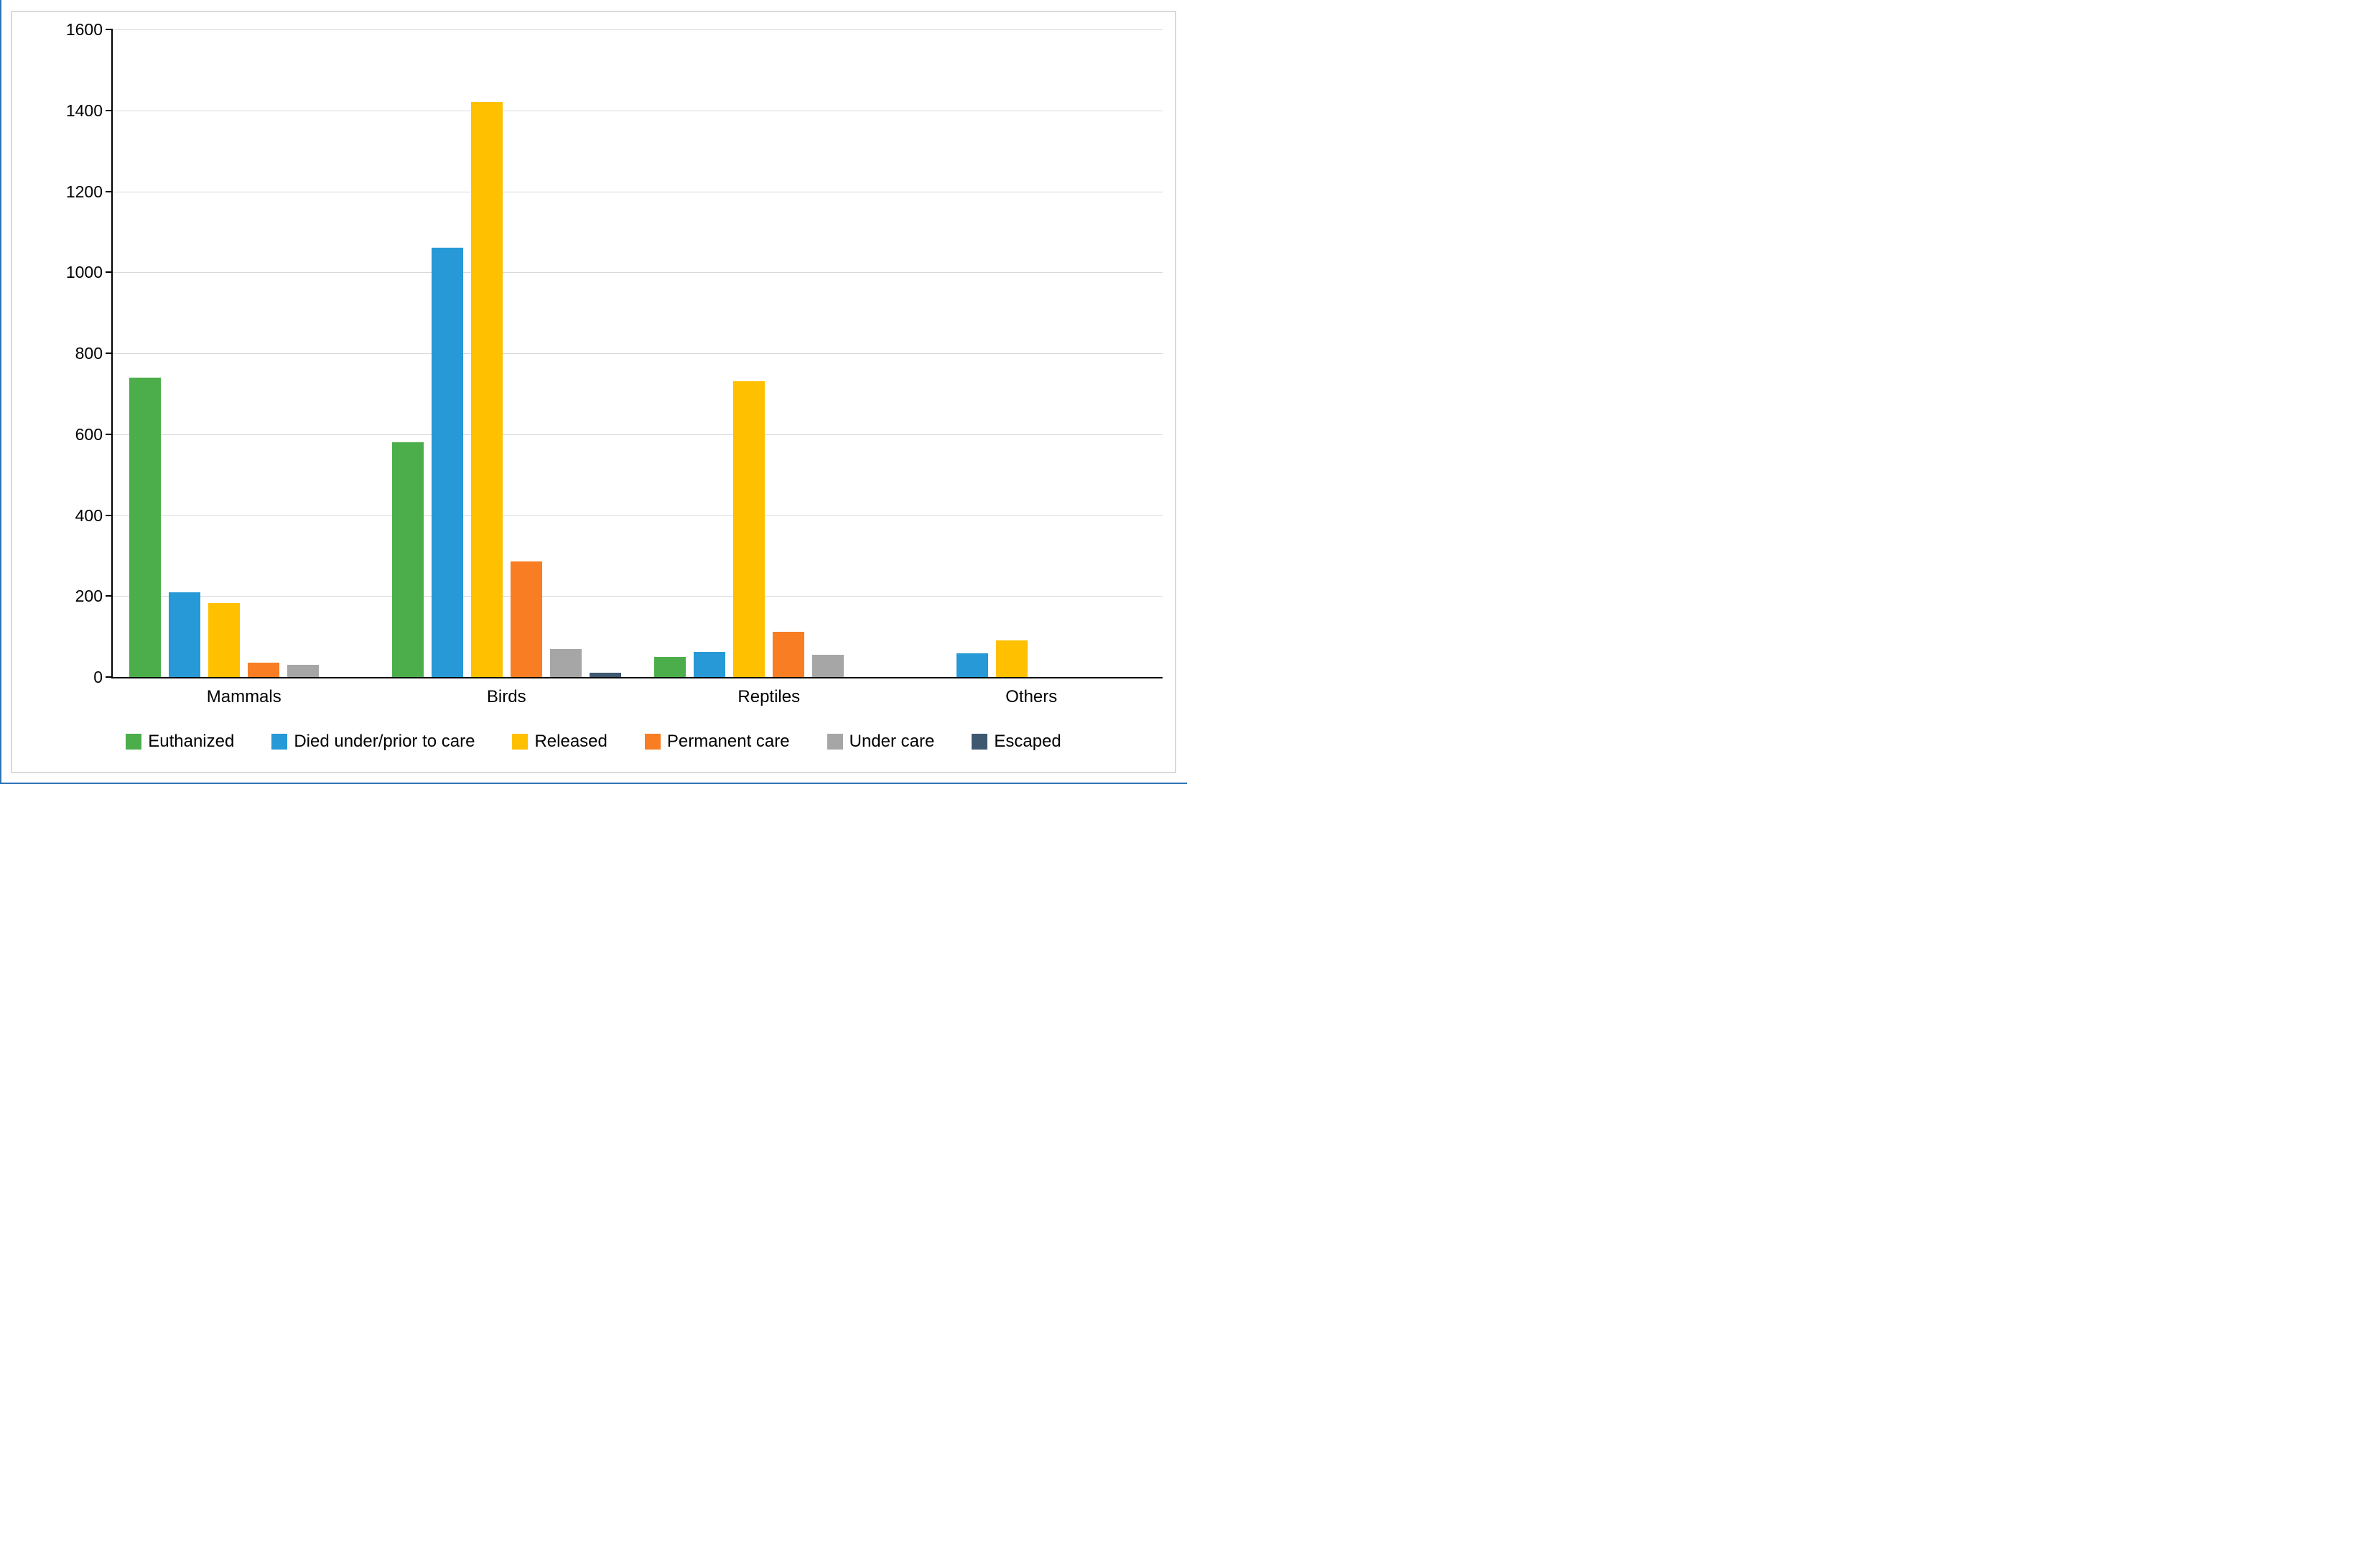 This screenshot has height=1568, width=2374. What do you see at coordinates (571, 741) in the screenshot?
I see `legend-label: Released` at bounding box center [571, 741].